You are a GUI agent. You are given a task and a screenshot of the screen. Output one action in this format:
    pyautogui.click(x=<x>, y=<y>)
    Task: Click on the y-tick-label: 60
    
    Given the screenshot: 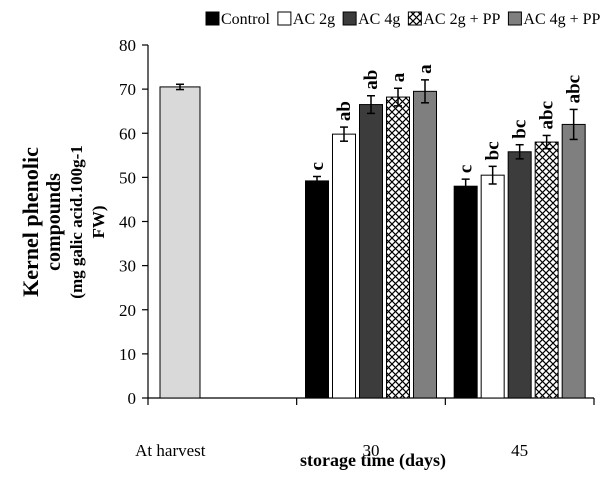 What is the action you would take?
    pyautogui.click(x=127, y=133)
    